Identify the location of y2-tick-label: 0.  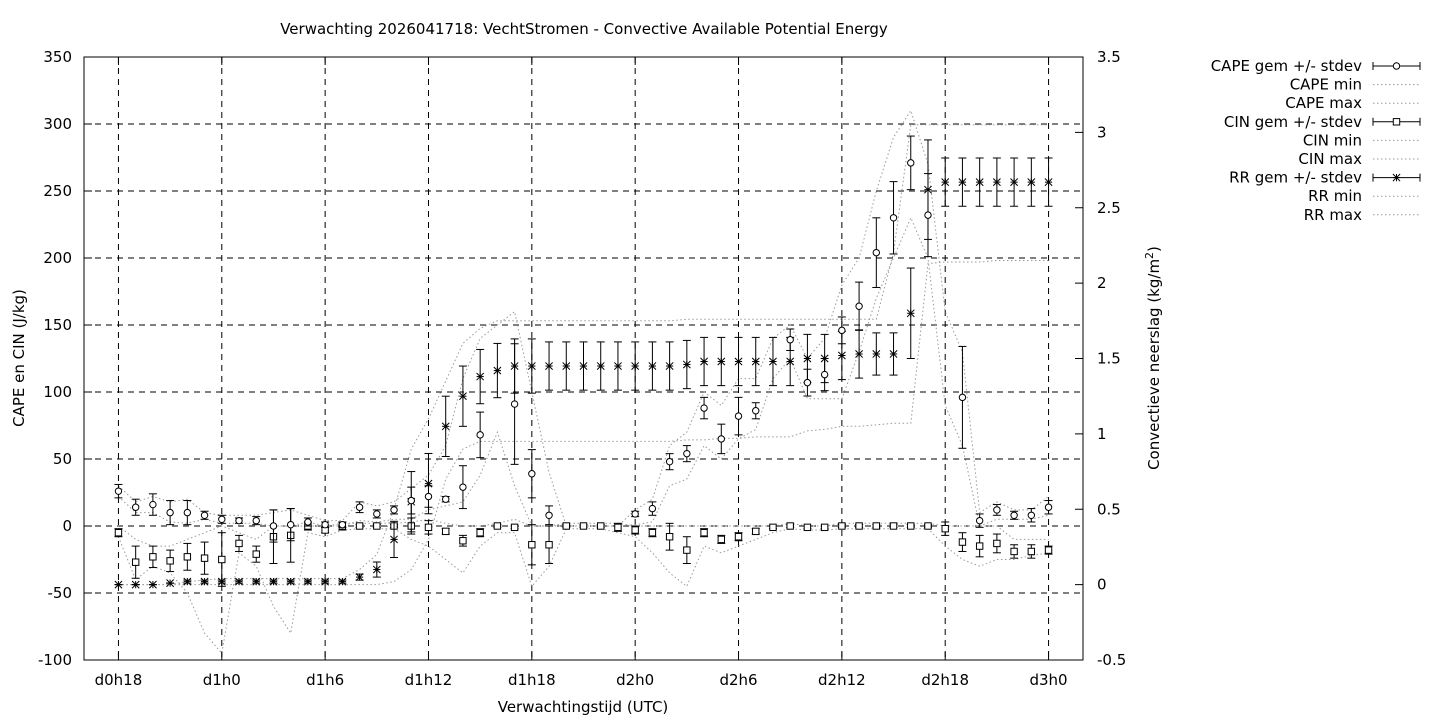
(1102, 585).